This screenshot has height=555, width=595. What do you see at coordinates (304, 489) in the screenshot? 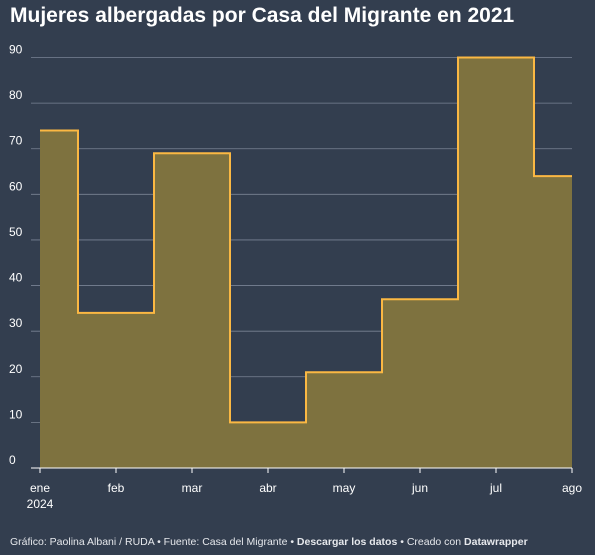
I see `x-axis: ene feb mar abr may jun jul ago 2024` at bounding box center [304, 489].